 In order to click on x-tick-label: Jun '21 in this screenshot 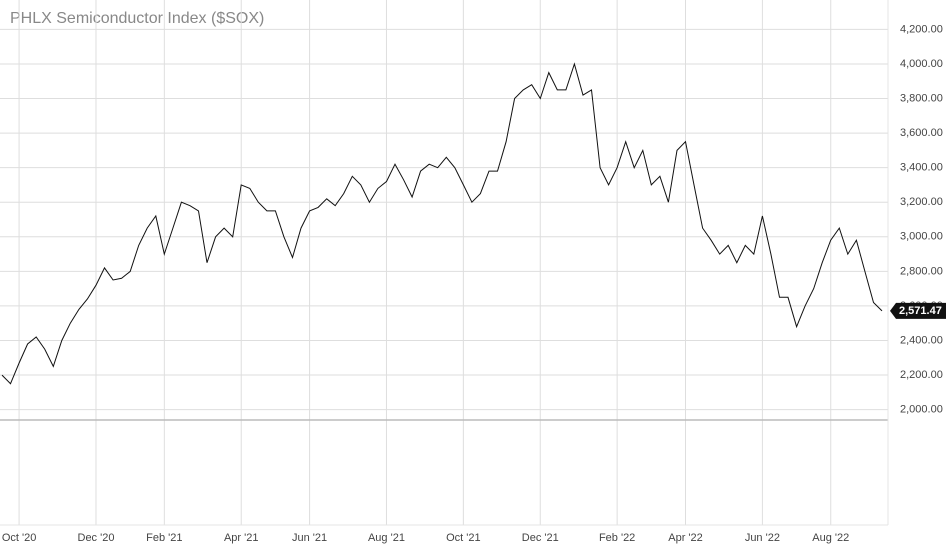, I will do `click(309, 538)`.